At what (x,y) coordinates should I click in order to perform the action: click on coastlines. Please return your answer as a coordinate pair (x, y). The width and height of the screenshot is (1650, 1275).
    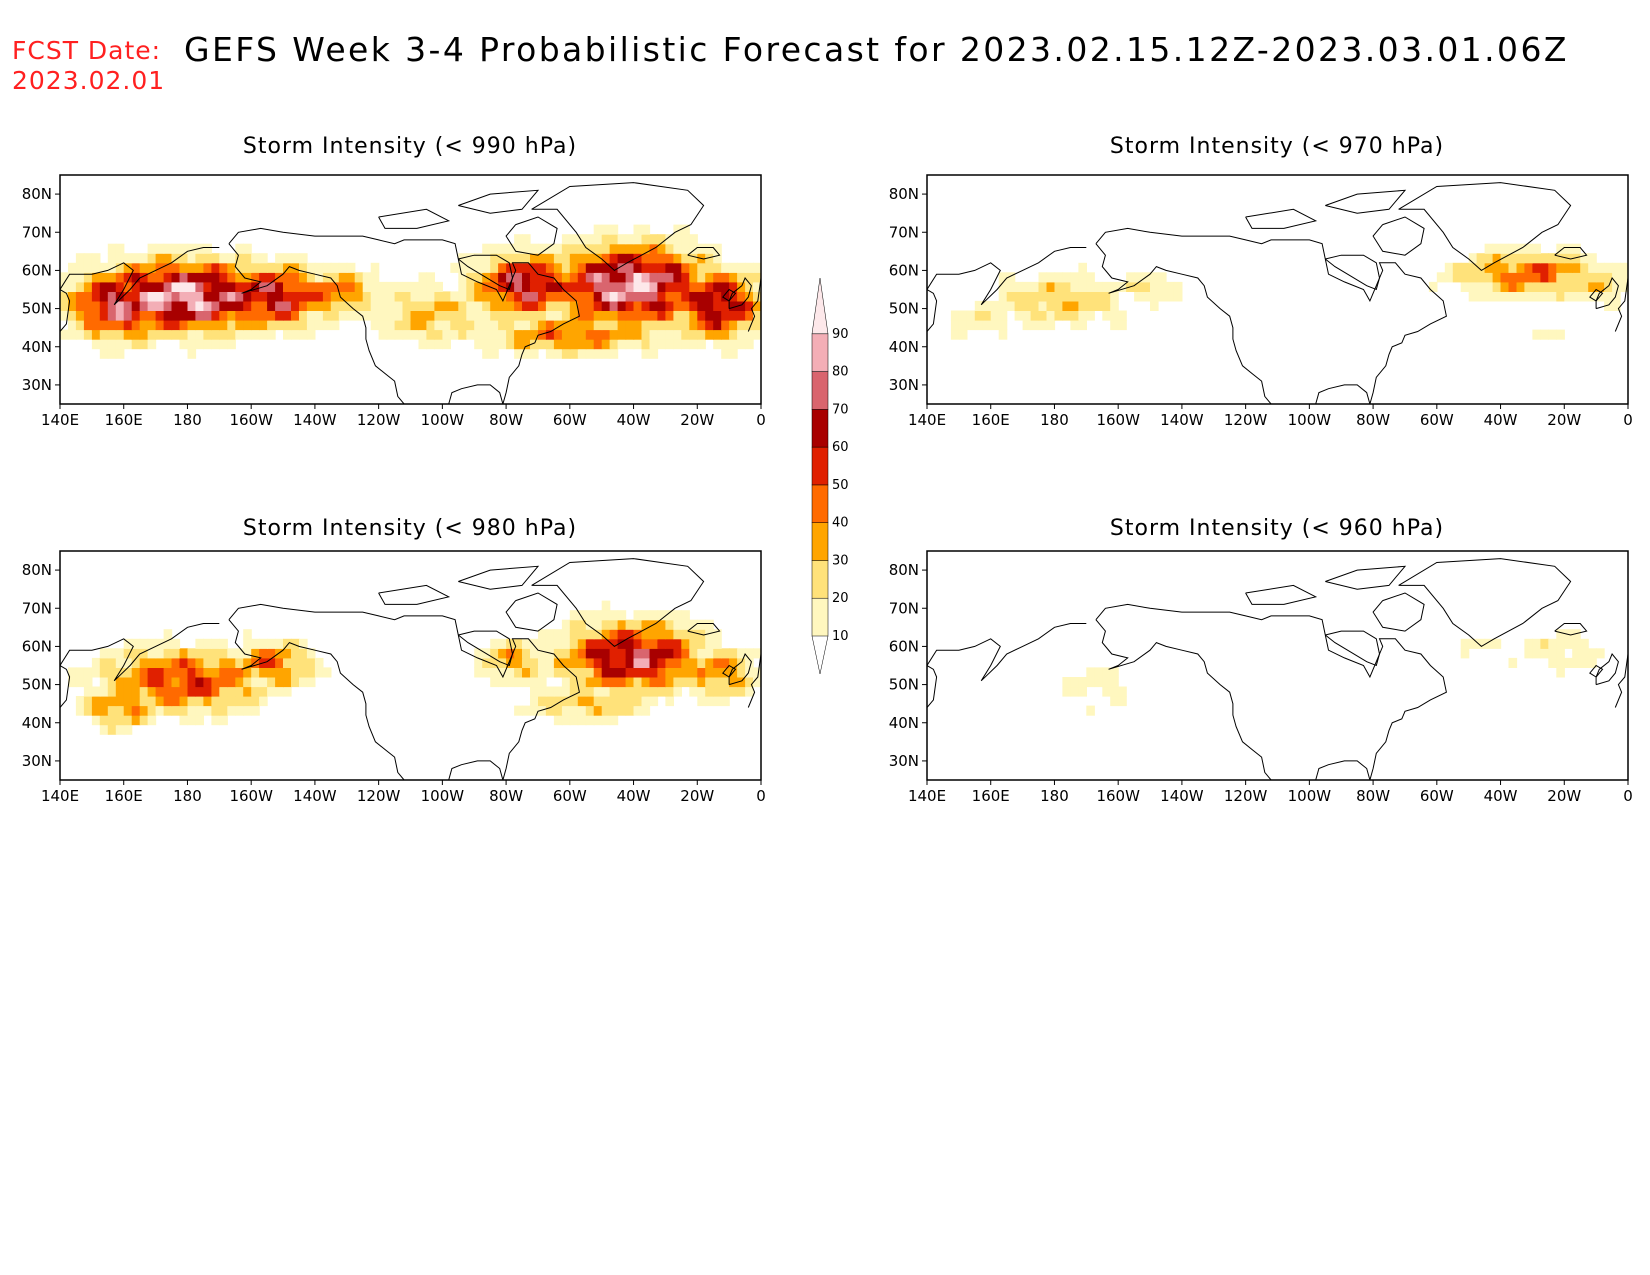
    Looking at the image, I should click on (1277, 293).